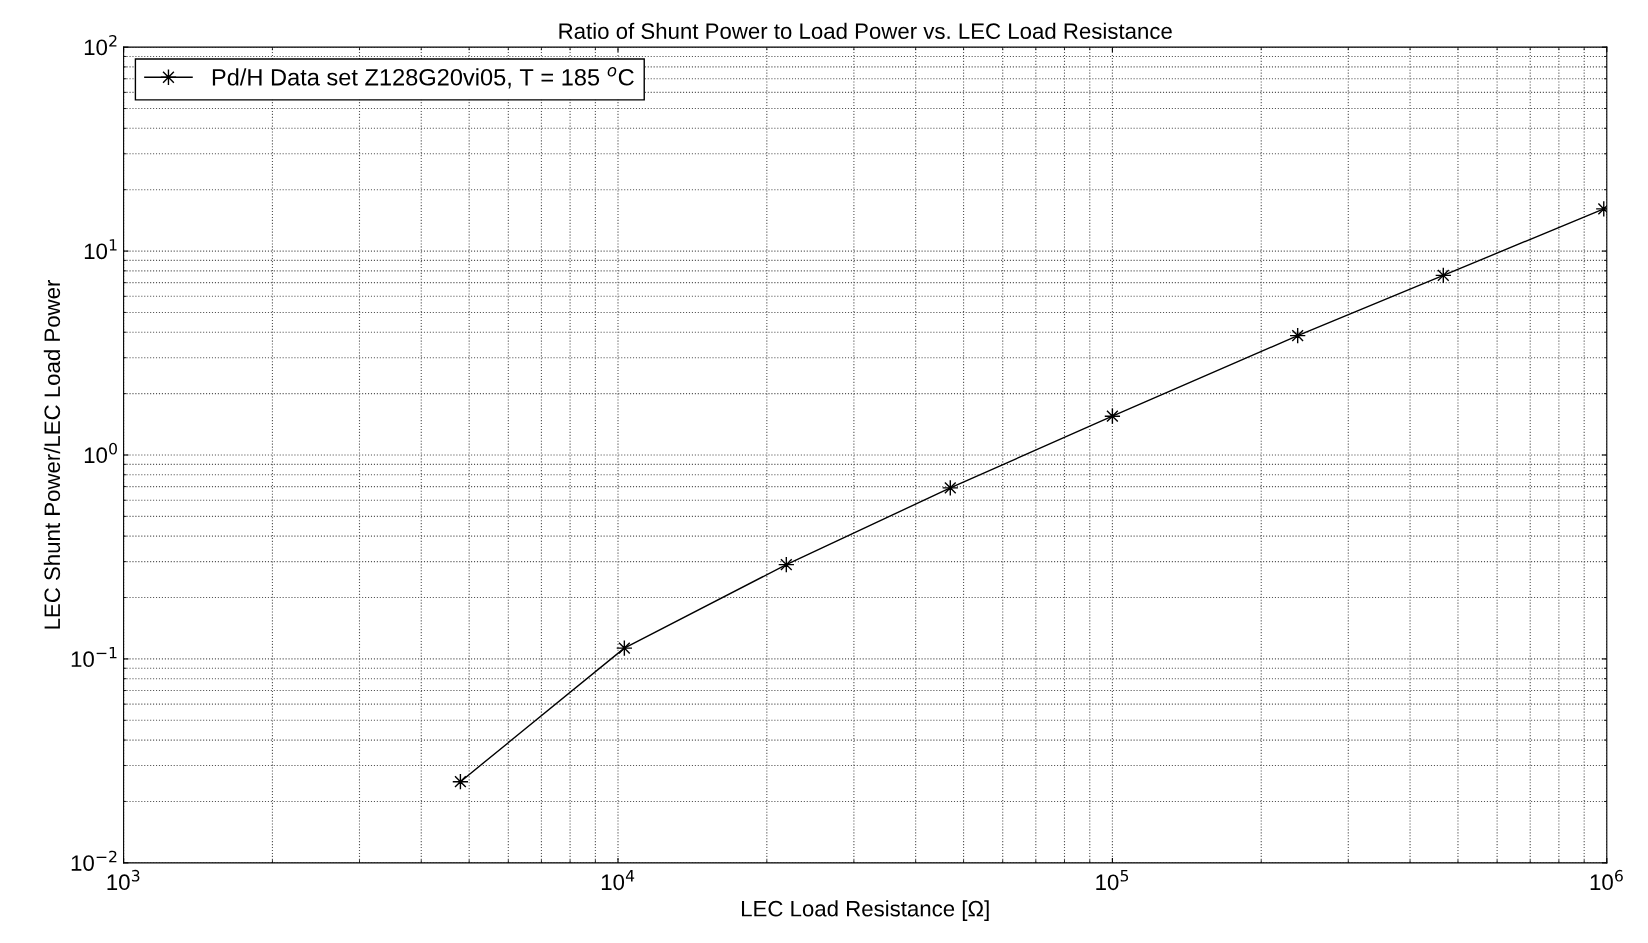 The width and height of the screenshot is (1648, 943). I want to click on x-tick-label: 10$^{5}$, so click(1112, 880).